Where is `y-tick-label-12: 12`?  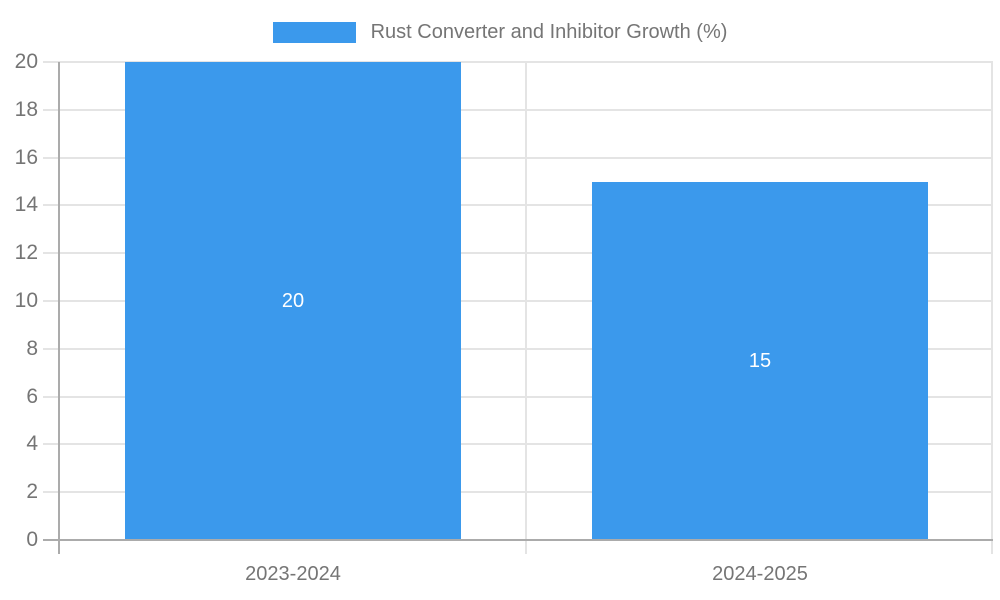 y-tick-label-12: 12 is located at coordinates (26, 252).